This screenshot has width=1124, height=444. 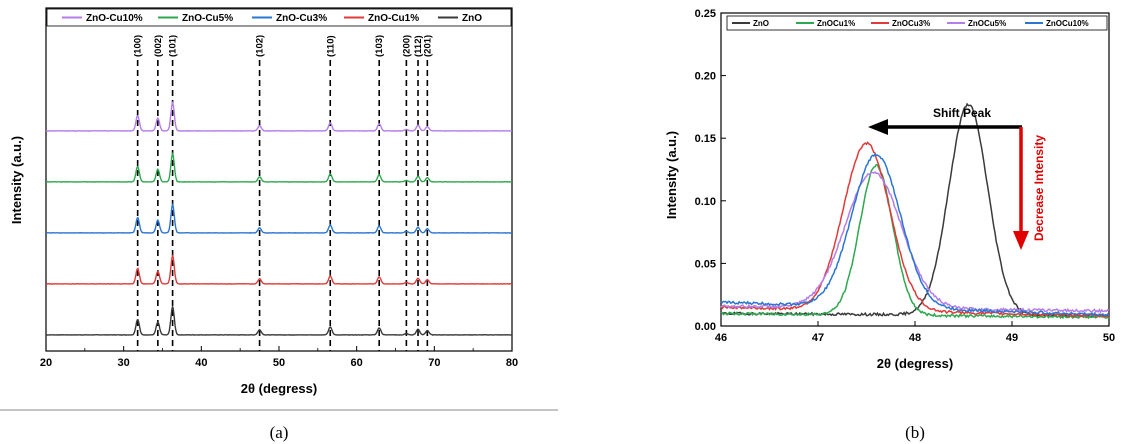 I want to click on x-tick-label-b: 47, so click(x=818, y=338).